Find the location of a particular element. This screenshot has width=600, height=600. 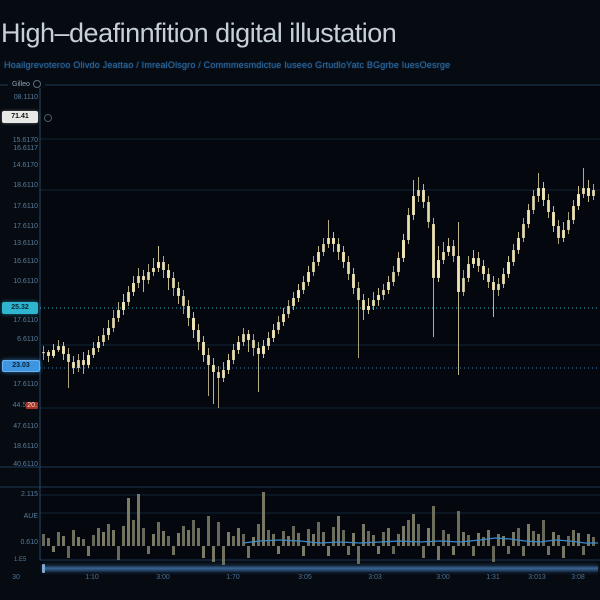

x-axis-tick-label: 30 is located at coordinates (16, 577).